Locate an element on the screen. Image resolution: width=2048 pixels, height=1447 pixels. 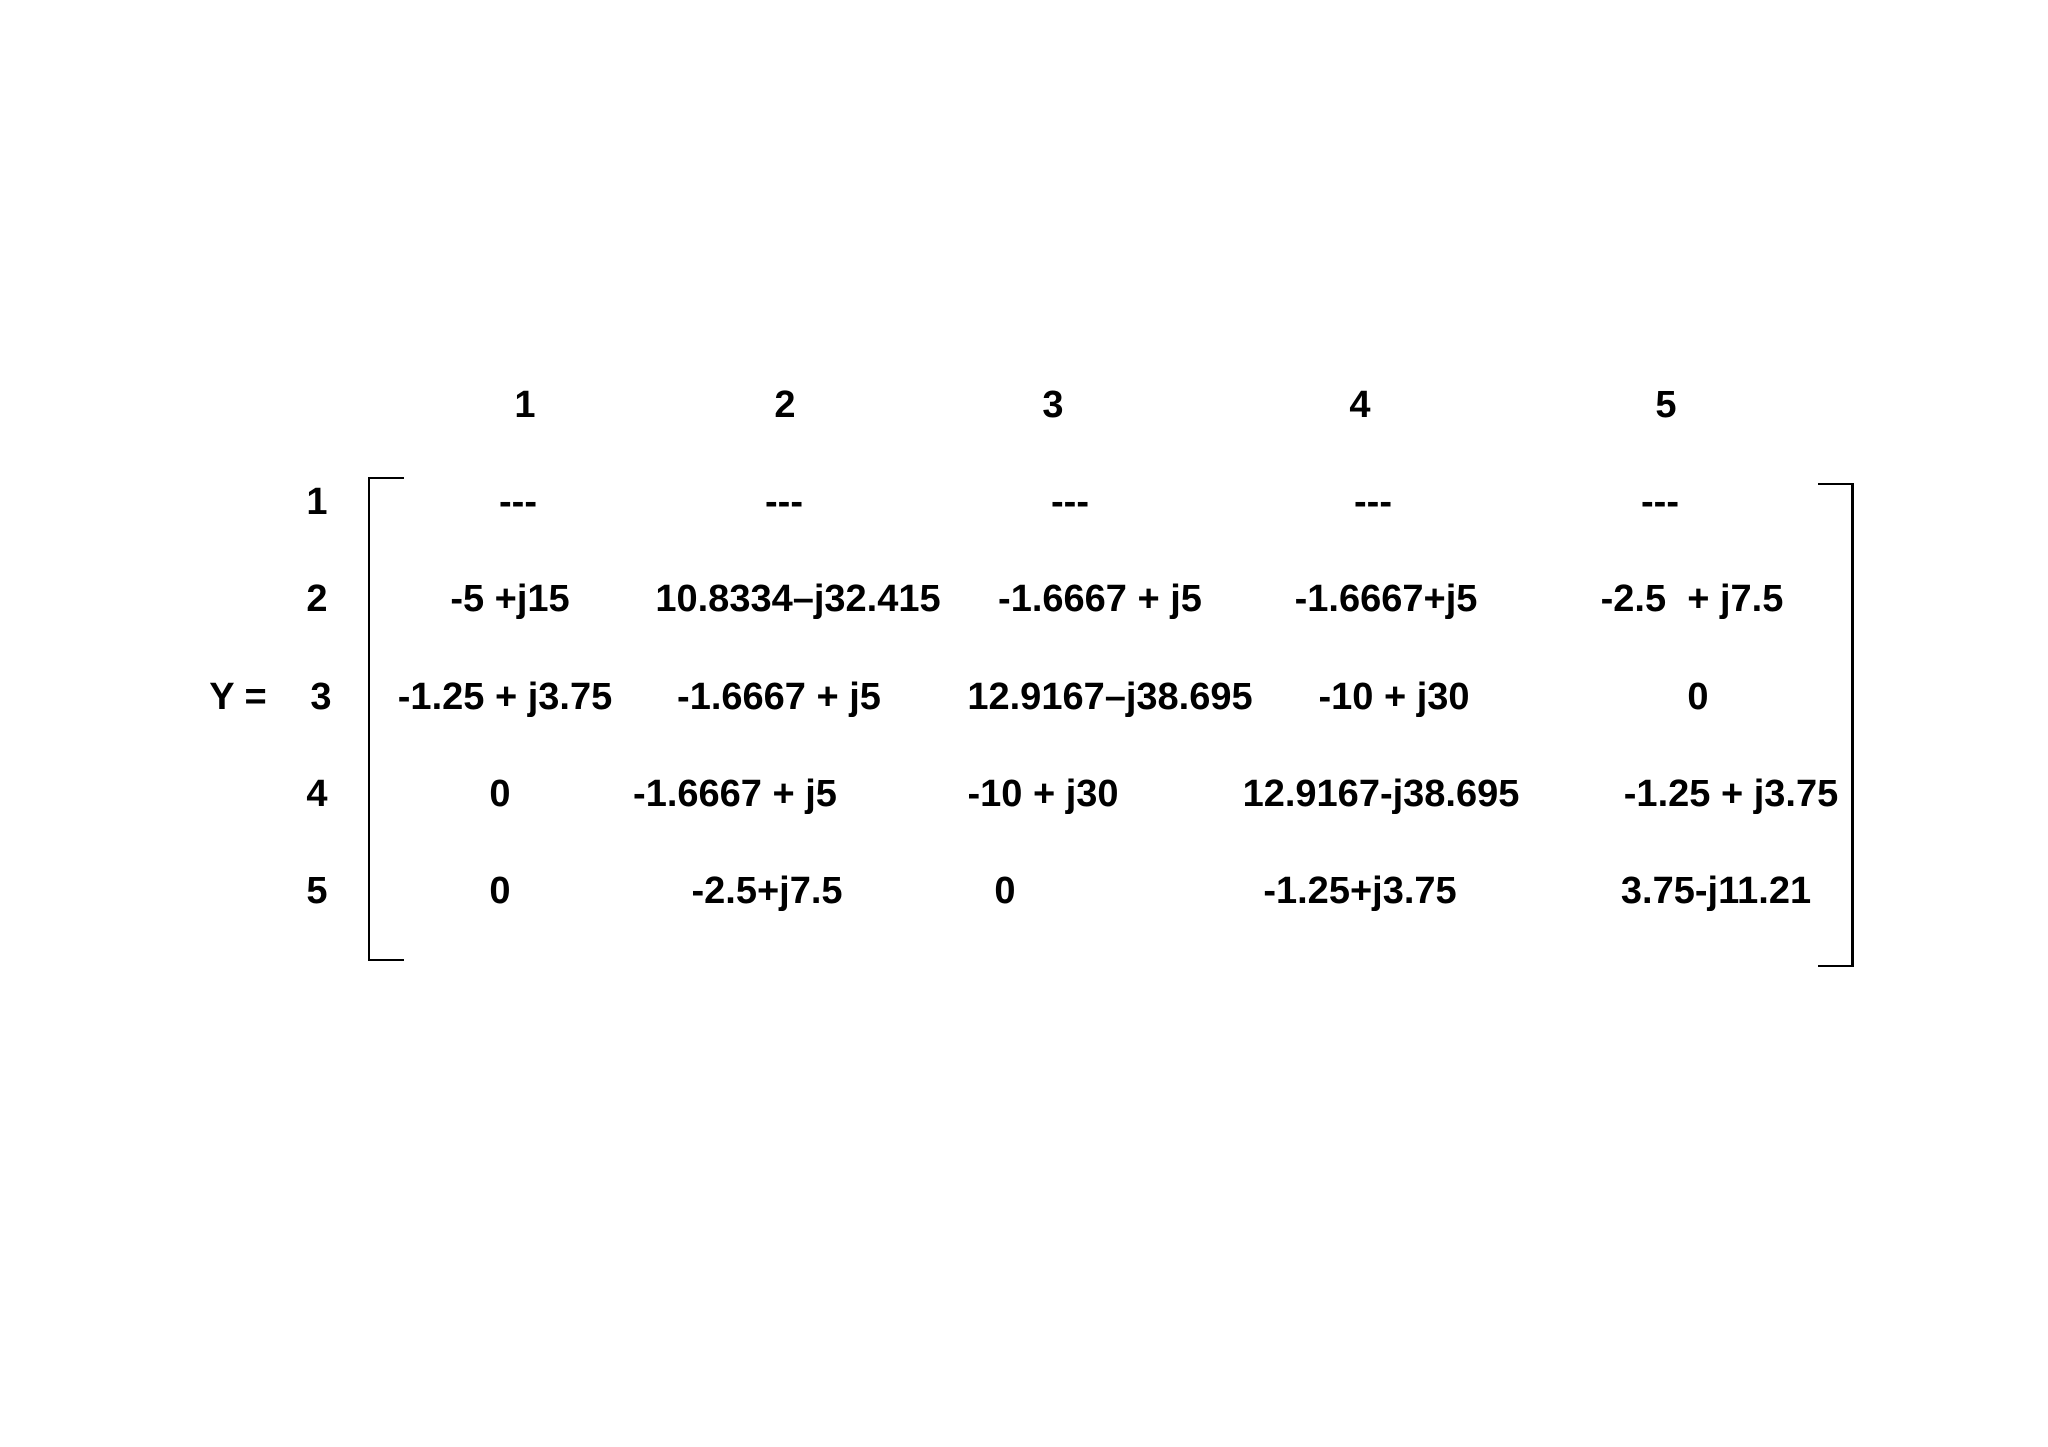
row-header: 5 is located at coordinates (317, 891).